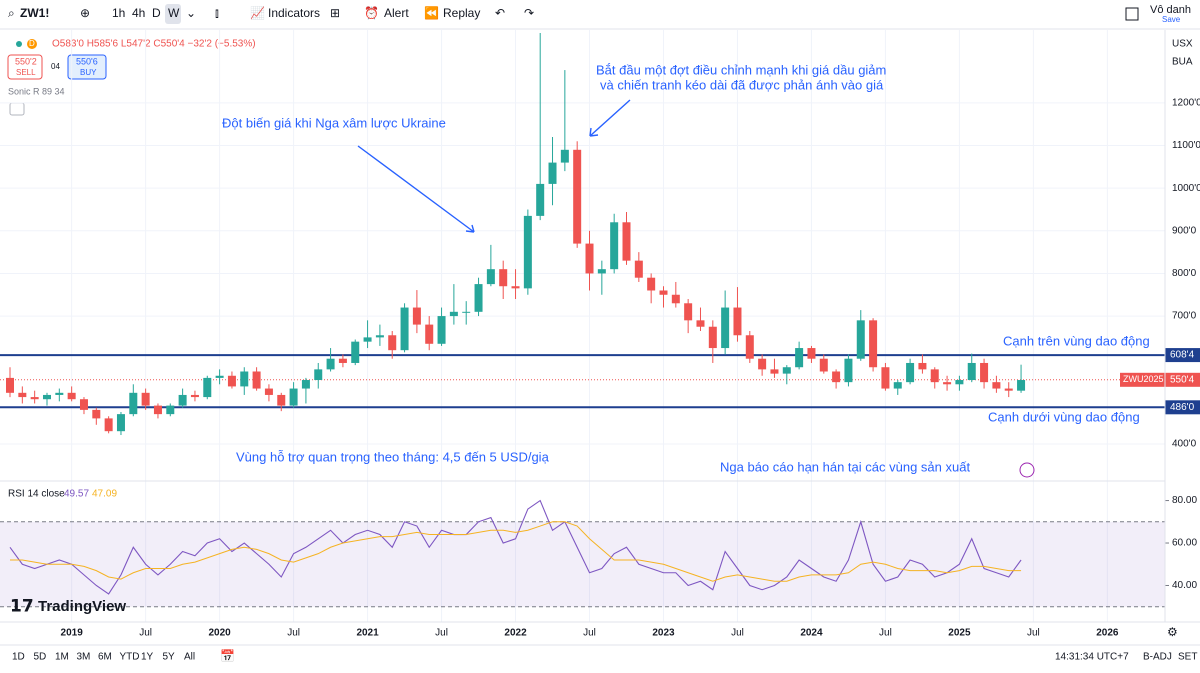 The image size is (1200, 673). What do you see at coordinates (1157, 657) in the screenshot?
I see `adjust: B-ADJ` at bounding box center [1157, 657].